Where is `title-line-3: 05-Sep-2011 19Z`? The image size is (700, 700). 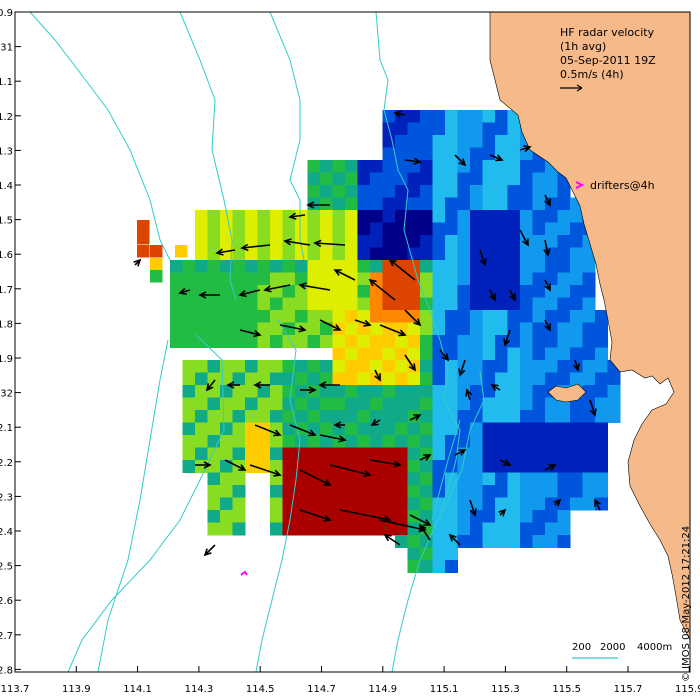
title-line-3: 05-Sep-2011 19Z is located at coordinates (608, 60).